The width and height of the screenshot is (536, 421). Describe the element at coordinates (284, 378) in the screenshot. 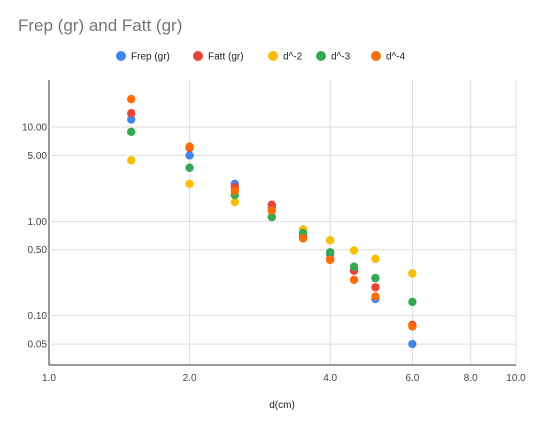

I see `x-axis-ticks: 1.0 2.0 4.0 6.0 8.0 10.0` at that location.